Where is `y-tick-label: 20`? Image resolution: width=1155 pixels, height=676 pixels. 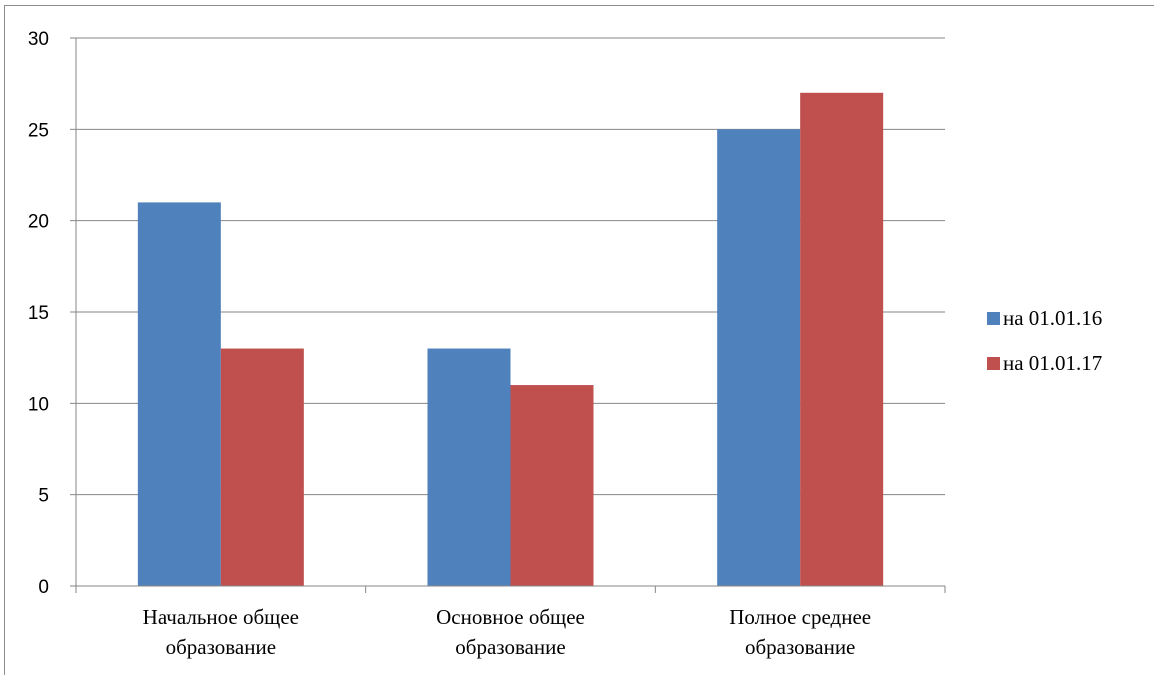 y-tick-label: 20 is located at coordinates (38, 222).